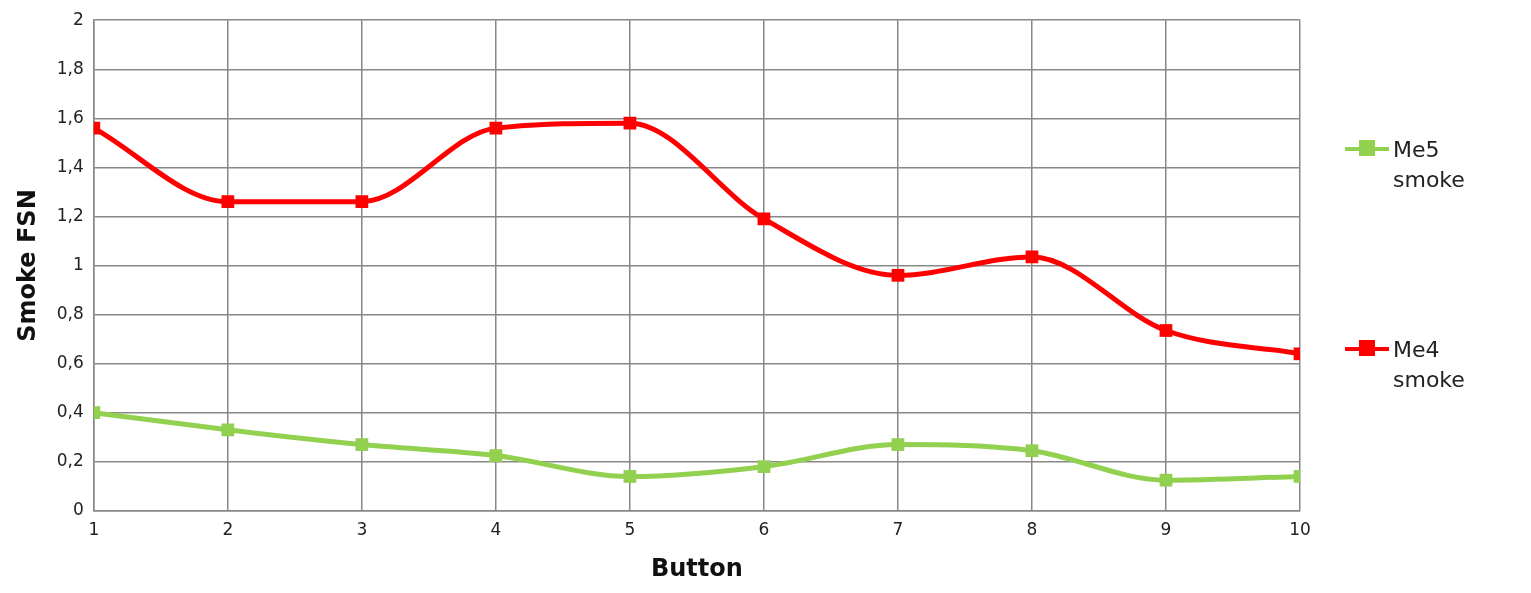  I want to click on x-axis-title: Button, so click(696, 567).